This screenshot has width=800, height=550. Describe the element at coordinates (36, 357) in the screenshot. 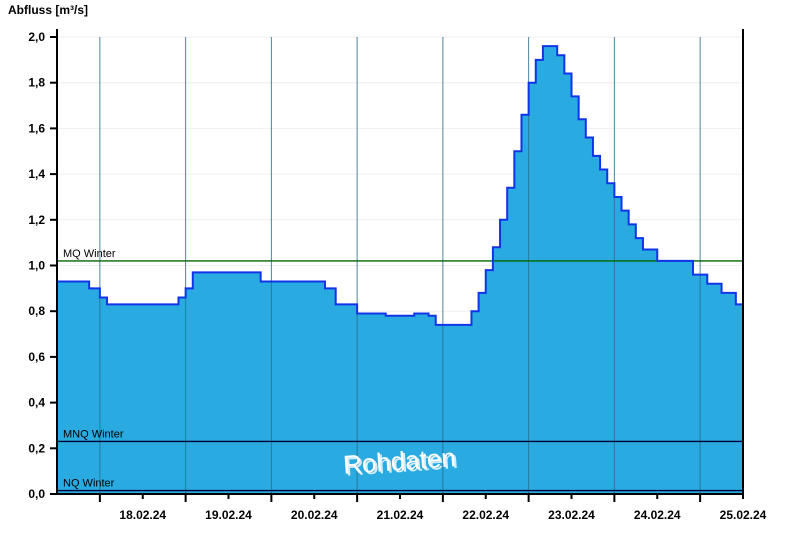

I see `y-axis-tick-label: 0,6` at that location.